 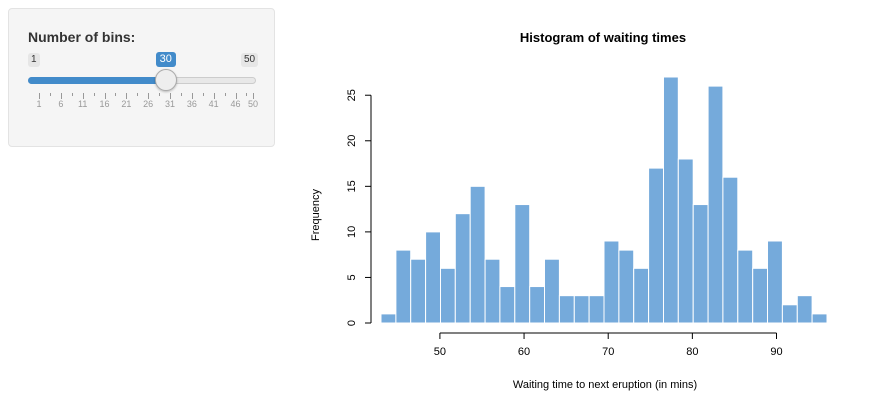 I want to click on y-tick-label: 25, so click(x=352, y=95).